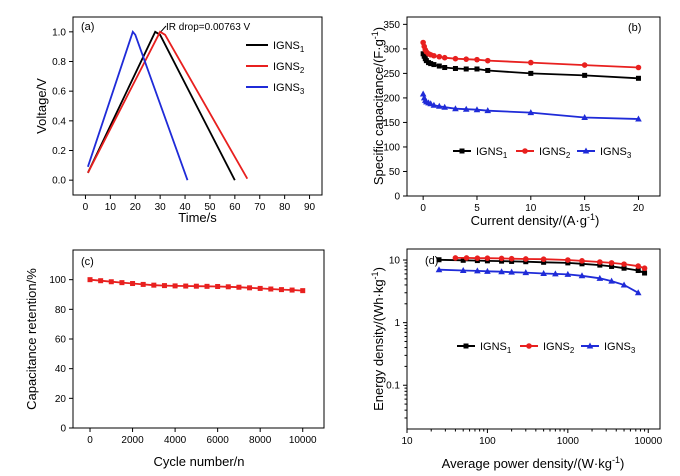  I want to click on c-xtick-label: 0, so click(90, 440).